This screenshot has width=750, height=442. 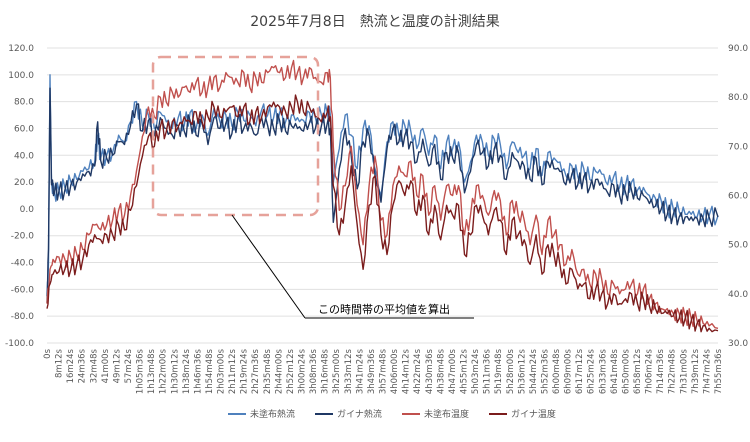 I want to click on x-tick-label: 1h13m48s, so click(x=152, y=371).